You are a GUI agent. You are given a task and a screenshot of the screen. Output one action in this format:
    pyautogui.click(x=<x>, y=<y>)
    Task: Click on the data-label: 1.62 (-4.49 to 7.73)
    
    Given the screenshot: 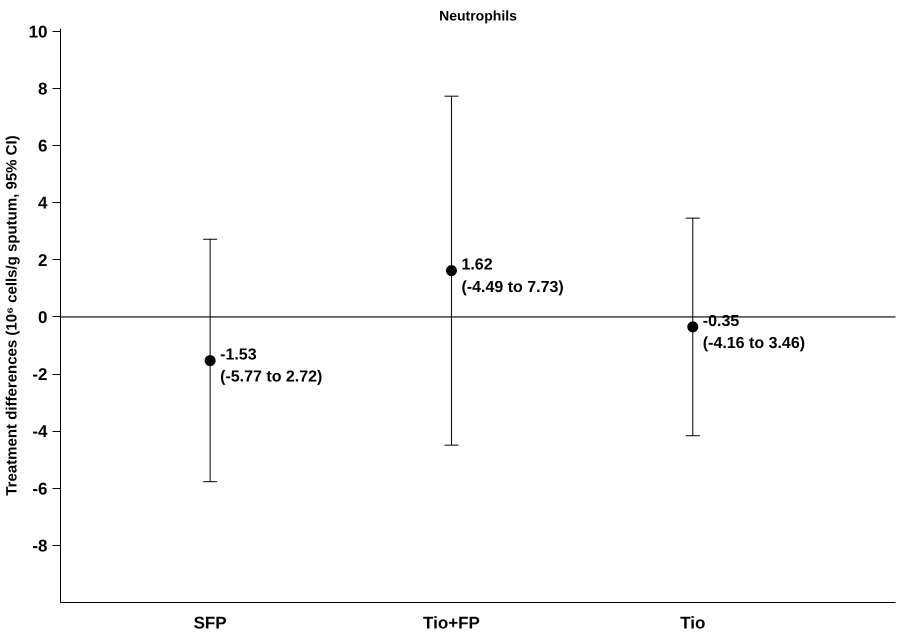 What is the action you would take?
    pyautogui.click(x=512, y=276)
    